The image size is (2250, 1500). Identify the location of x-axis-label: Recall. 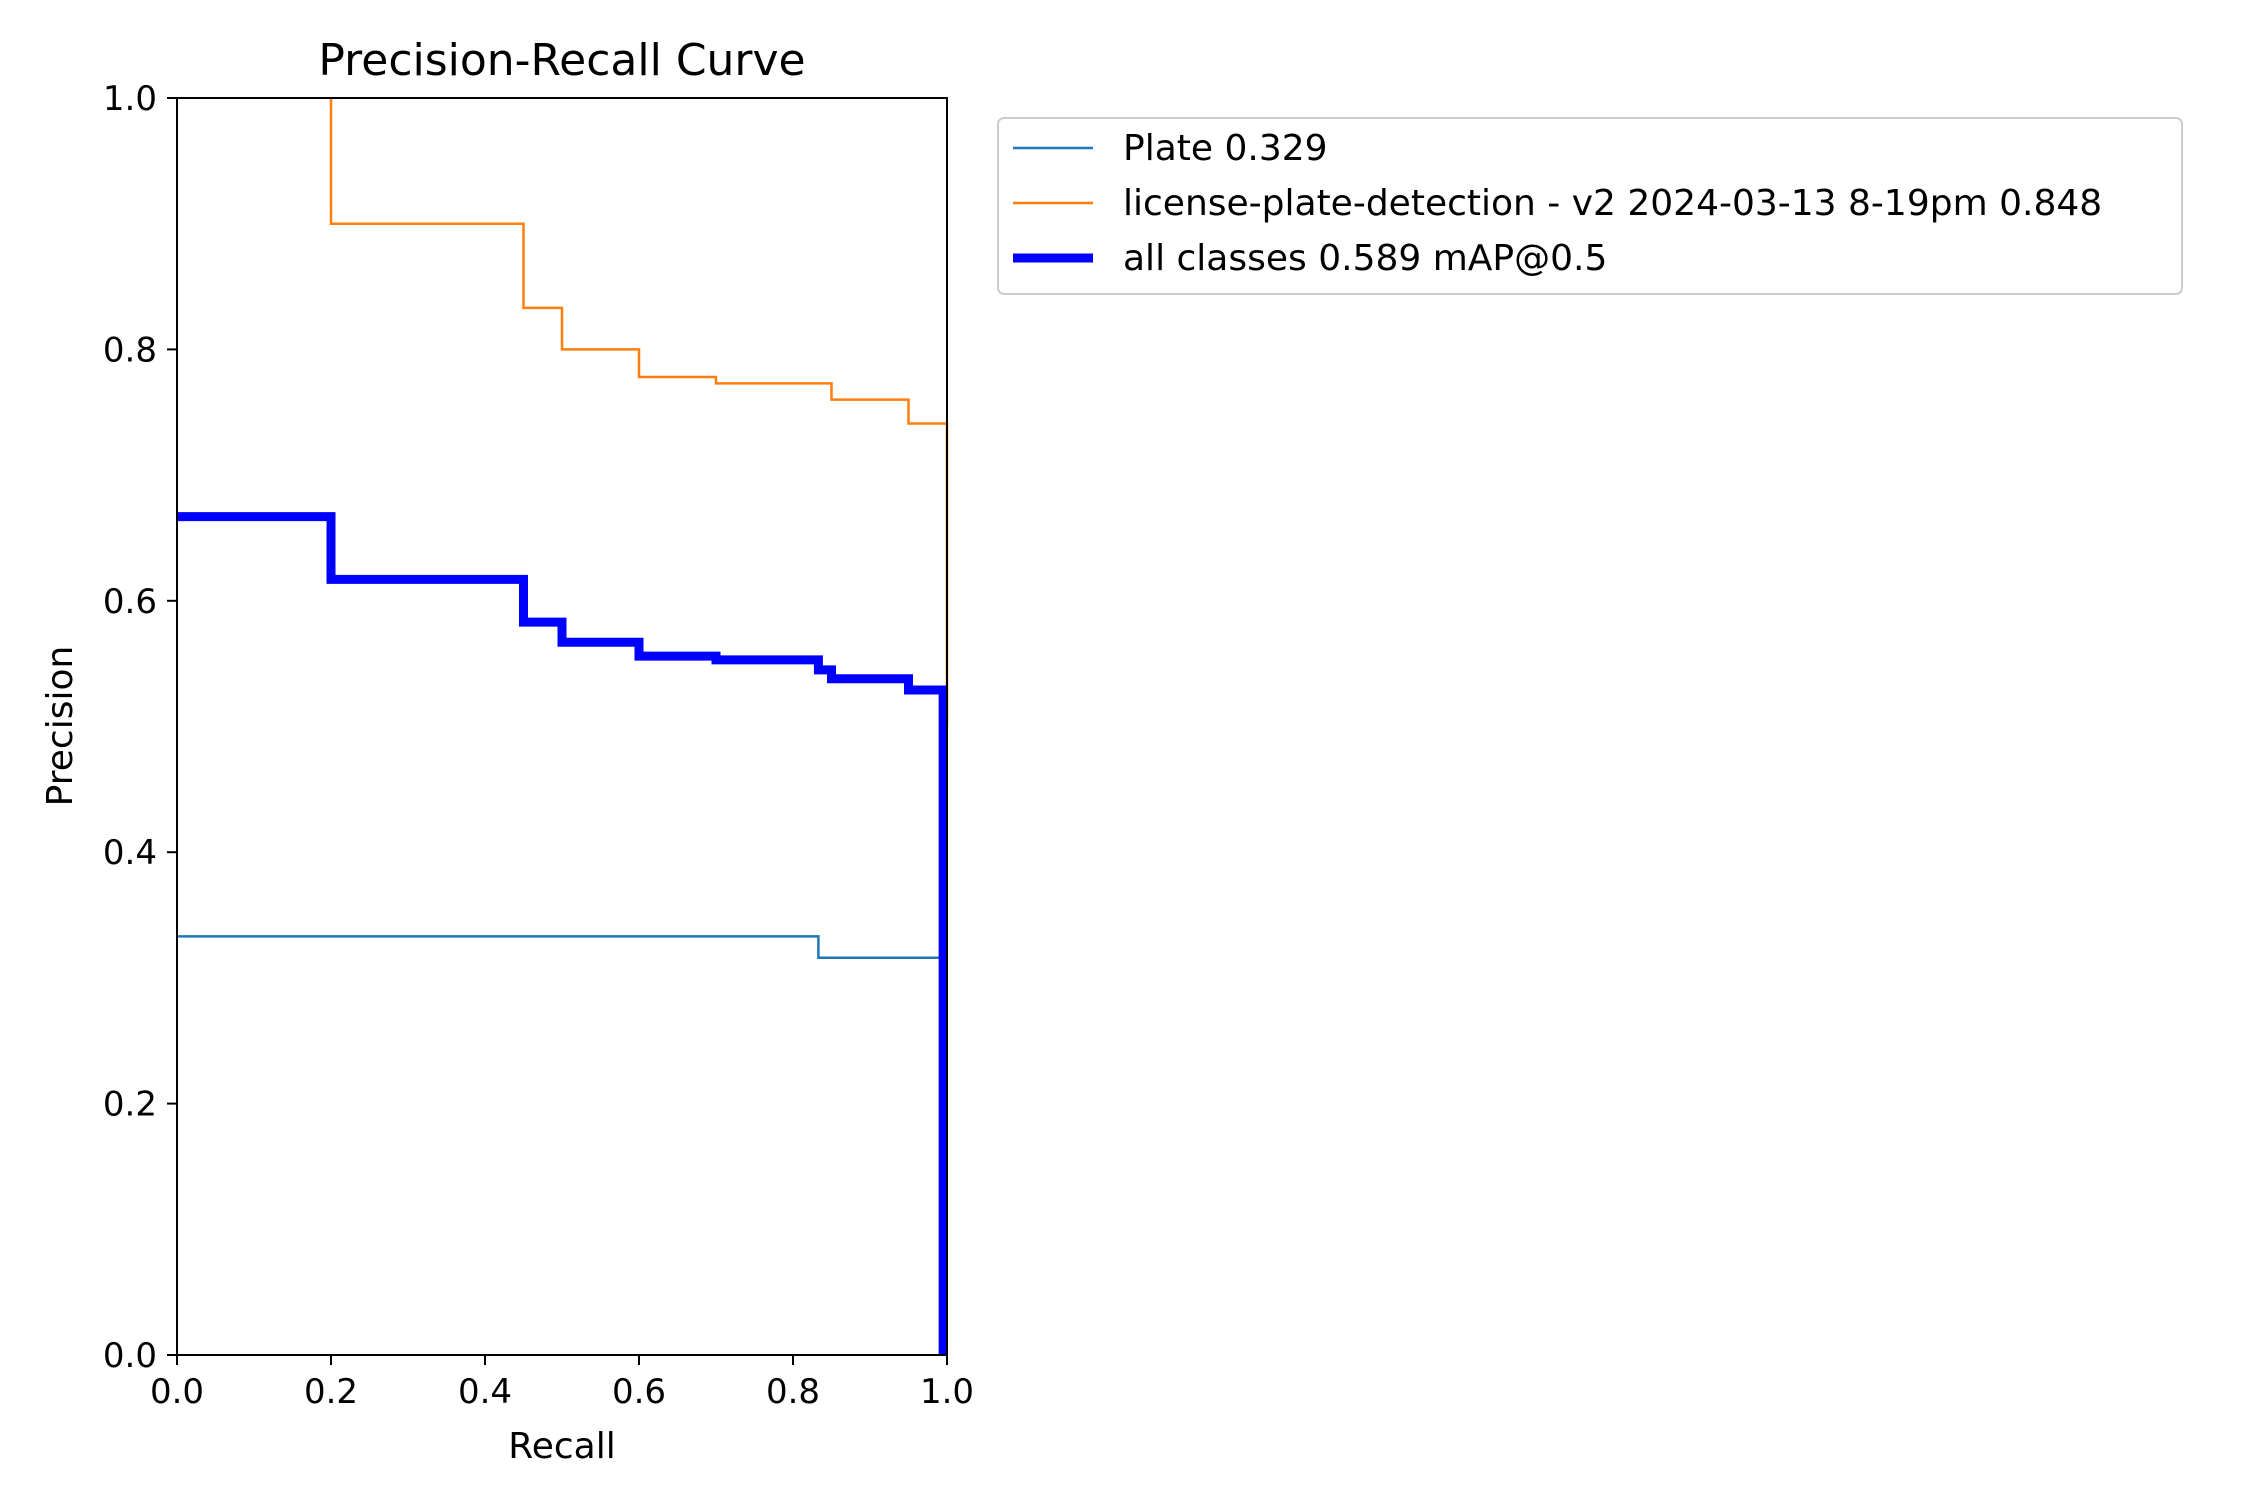
(561, 1446).